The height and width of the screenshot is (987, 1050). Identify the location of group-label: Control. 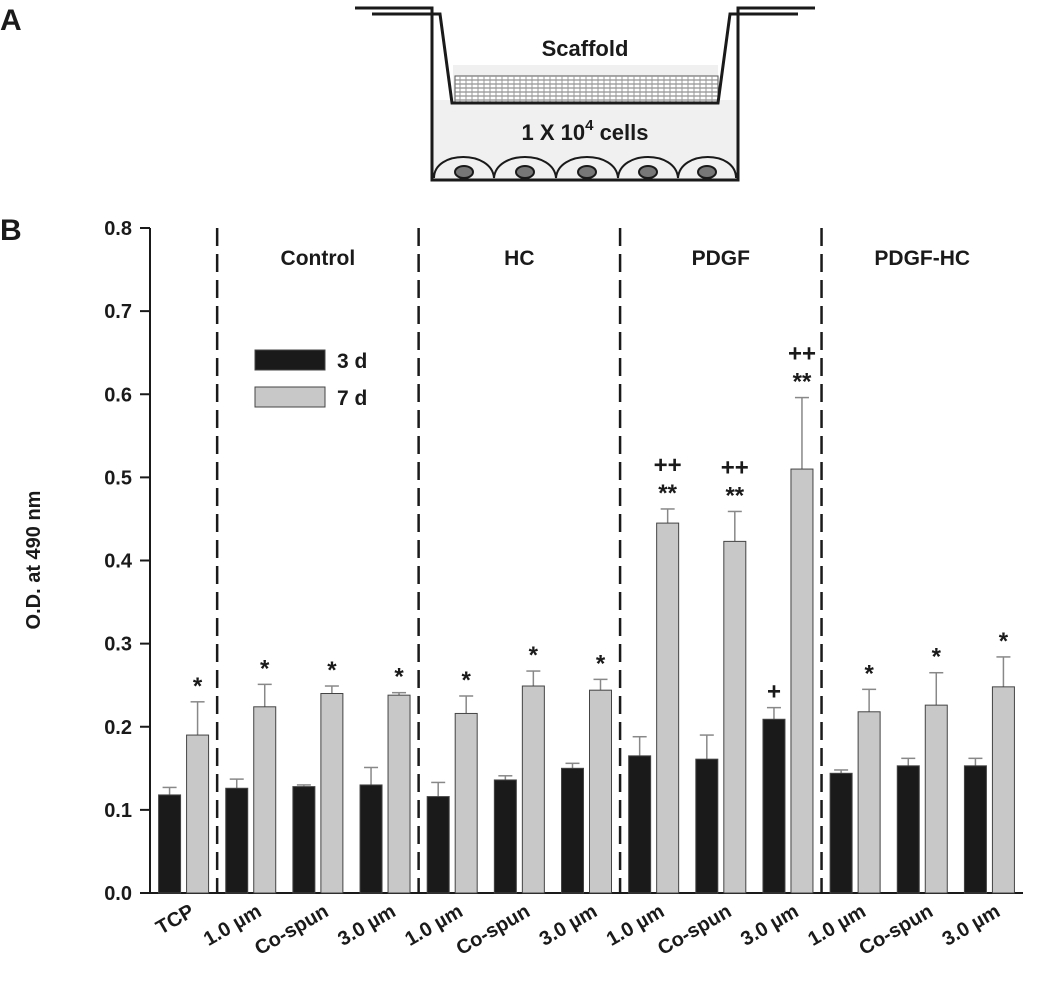
(318, 258).